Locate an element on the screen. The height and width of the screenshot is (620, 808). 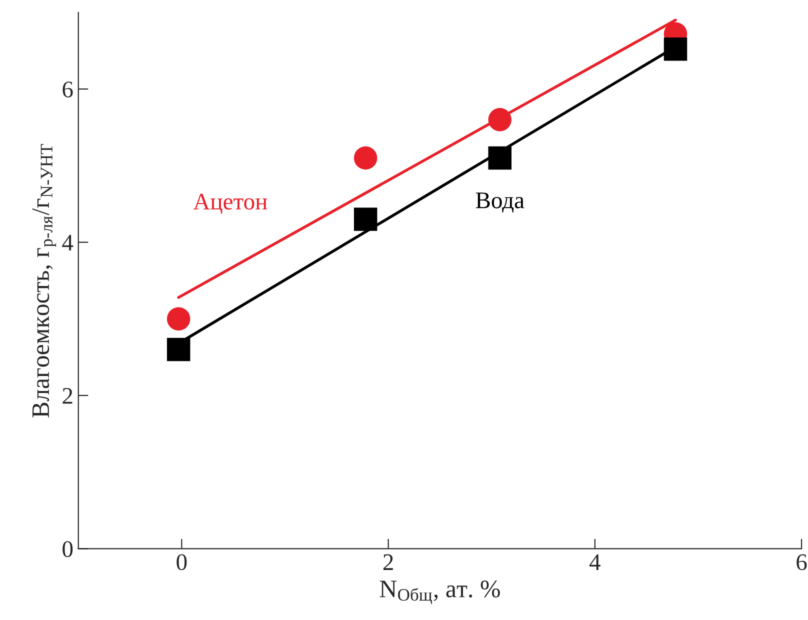
series-label: Вода is located at coordinates (500, 202).